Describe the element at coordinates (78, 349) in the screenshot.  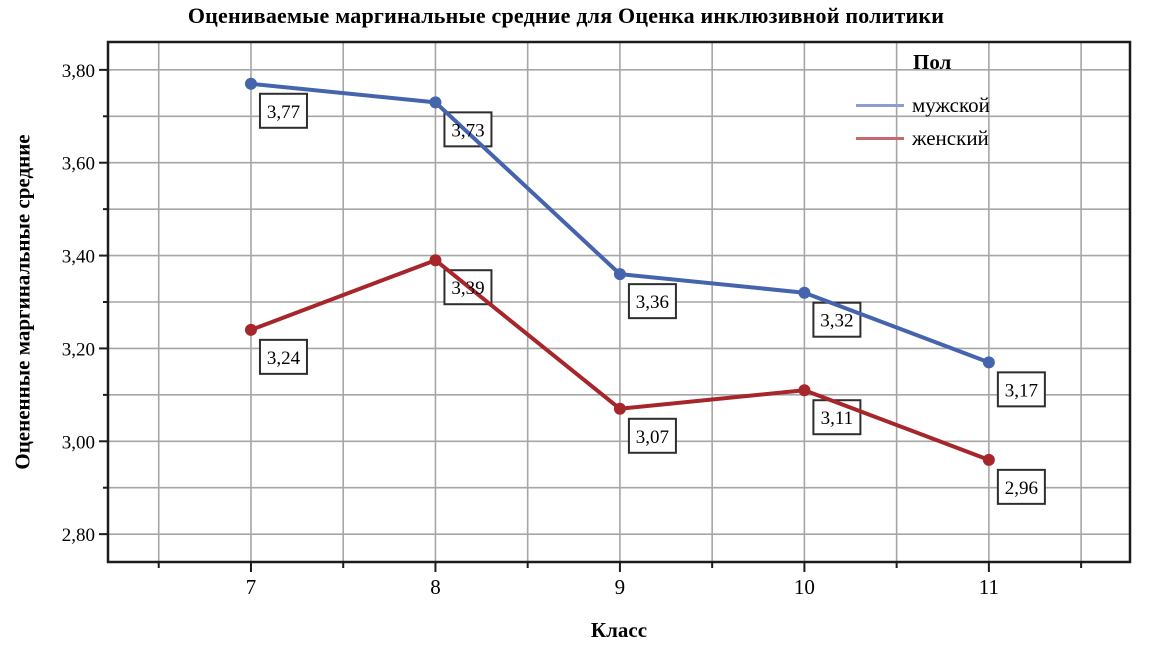
I see `y-axis-tick-label: 3,20` at that location.